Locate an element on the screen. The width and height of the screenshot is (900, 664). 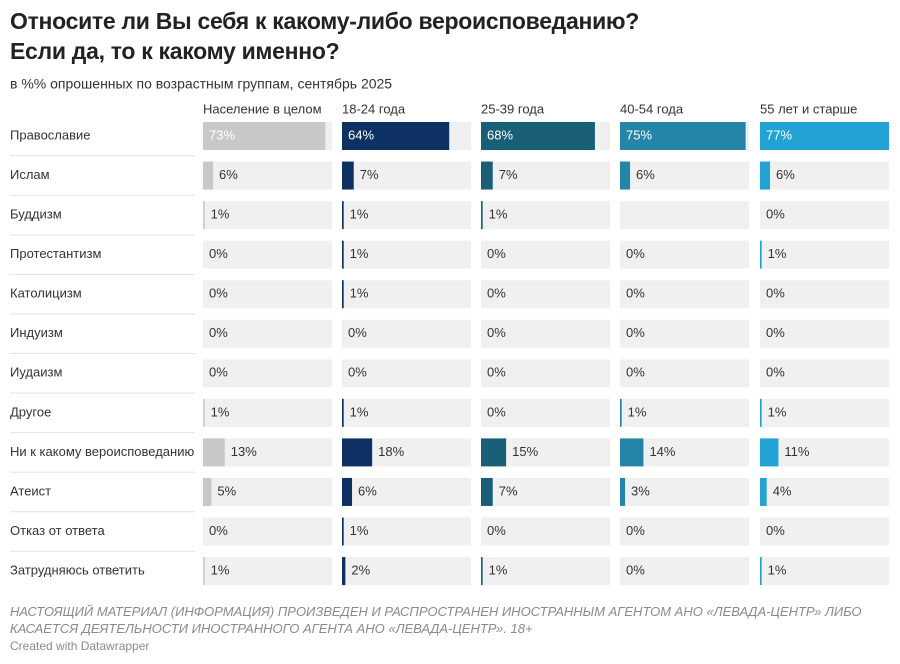
value-label: 77% is located at coordinates (779, 134).